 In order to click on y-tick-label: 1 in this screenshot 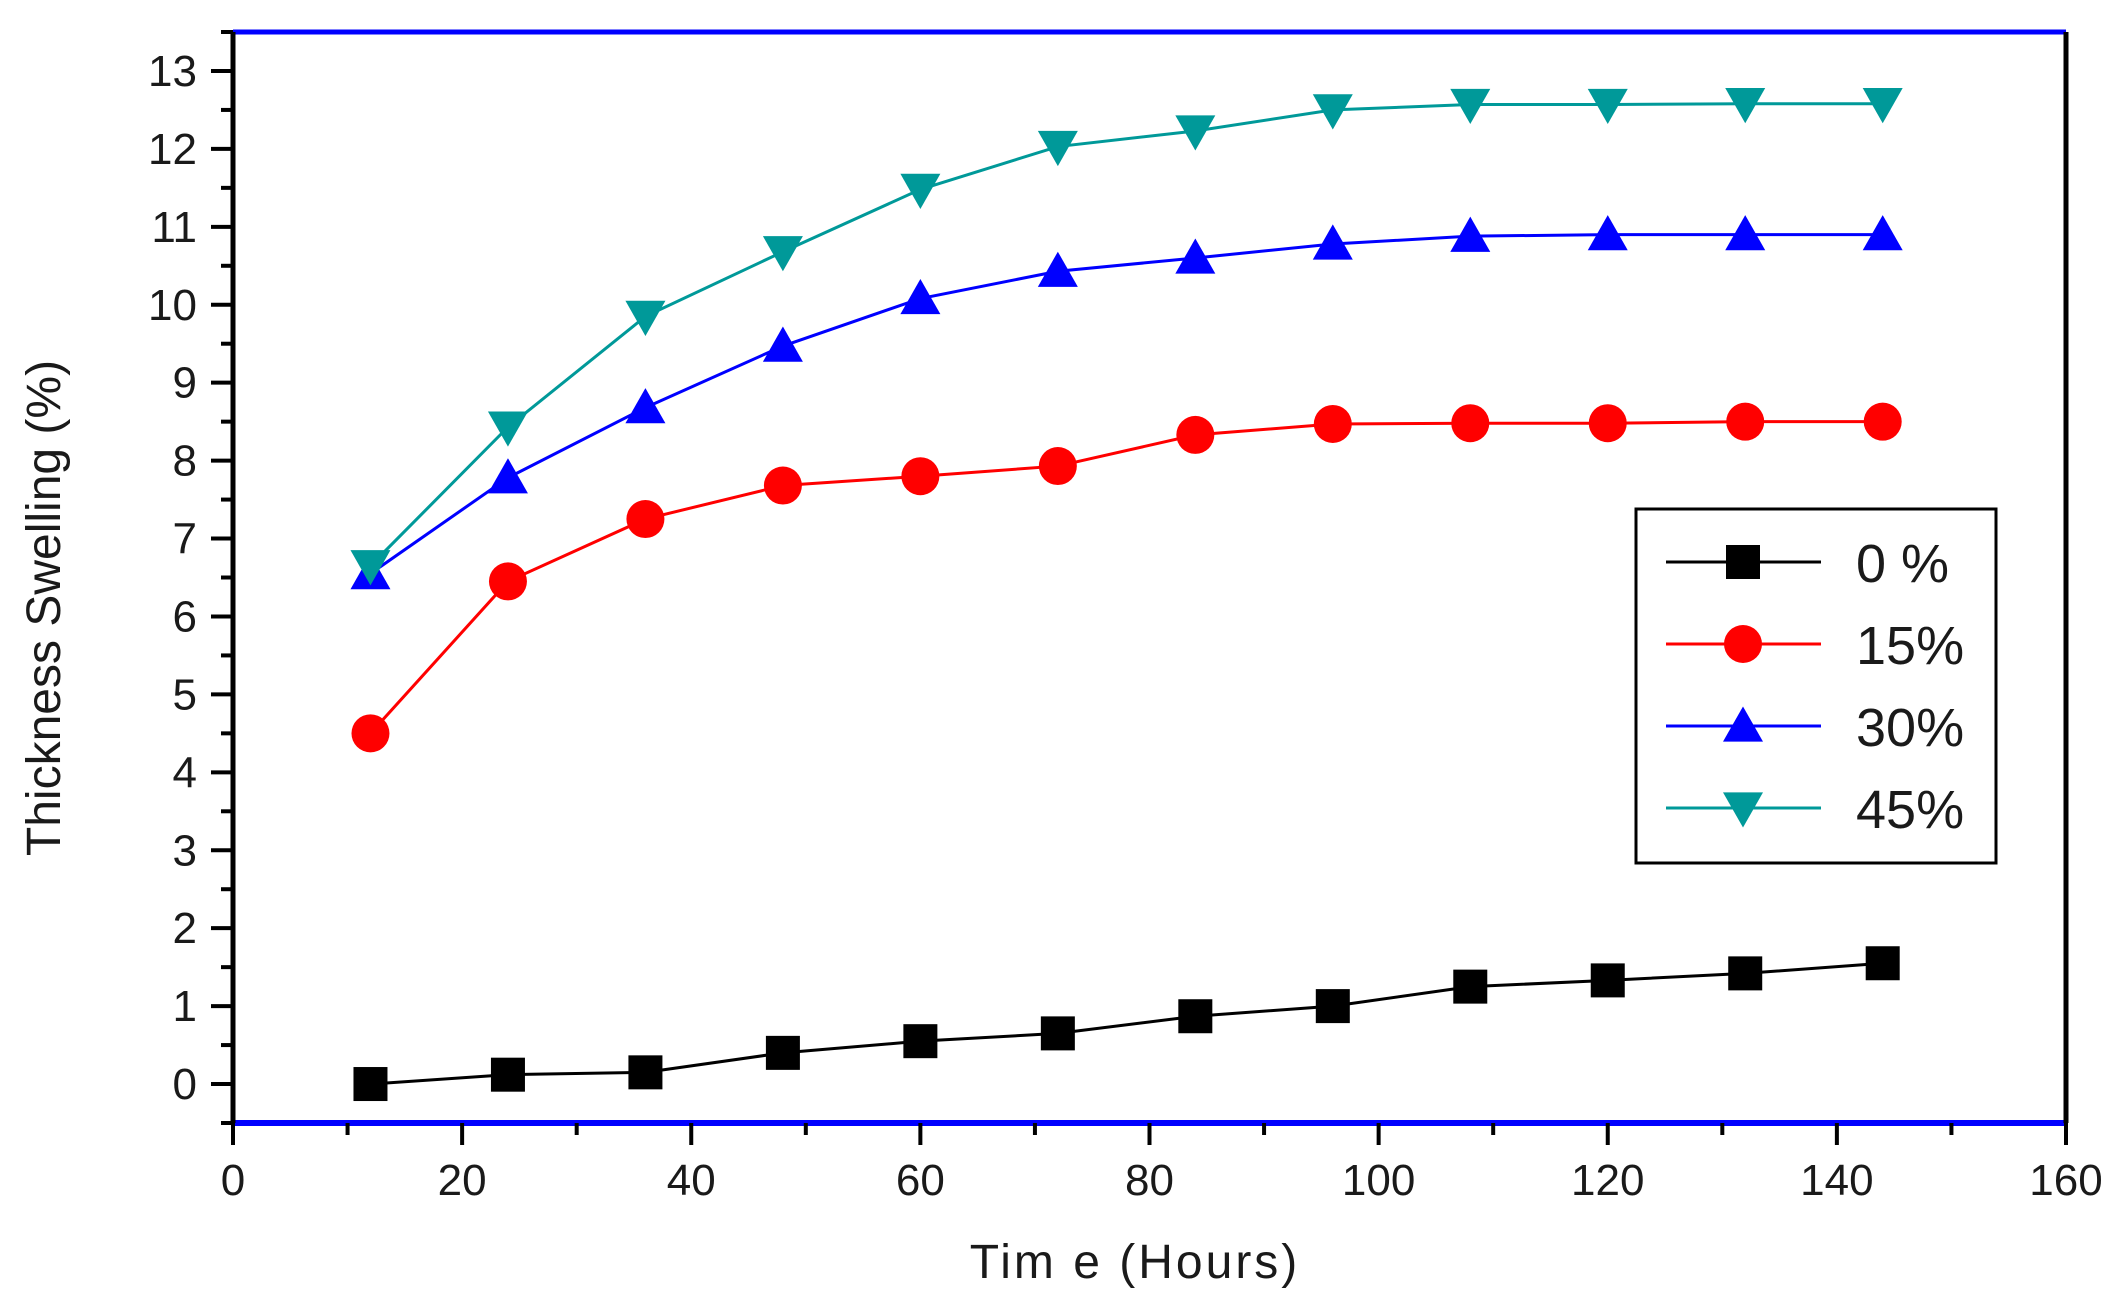, I will do `click(185, 1006)`.